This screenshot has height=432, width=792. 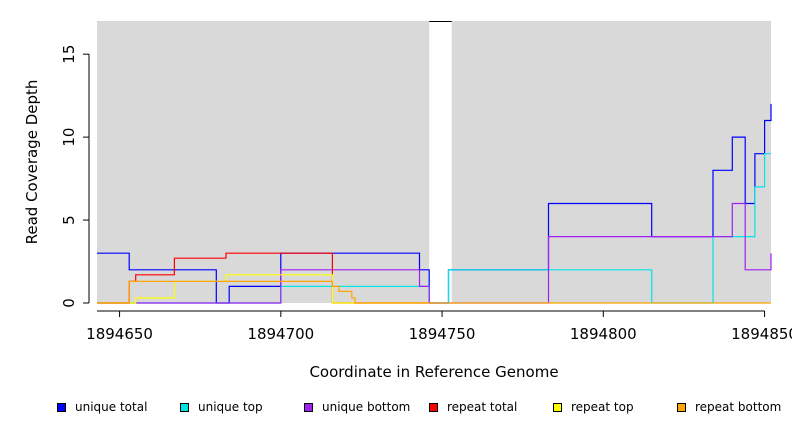 What do you see at coordinates (69, 220) in the screenshot?
I see `y-tick-label: 5` at bounding box center [69, 220].